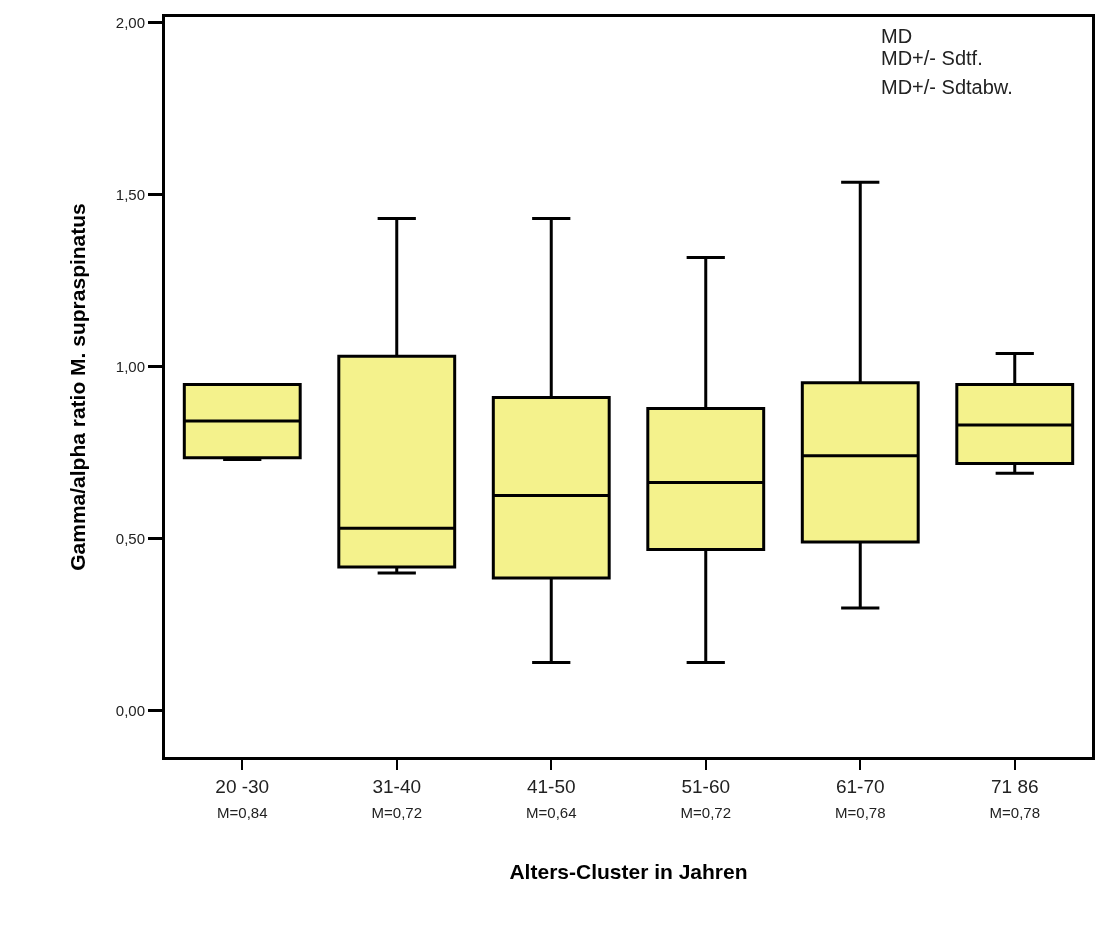  What do you see at coordinates (396, 798) in the screenshot?
I see `x-tick-label: 31-40 M=0,72` at bounding box center [396, 798].